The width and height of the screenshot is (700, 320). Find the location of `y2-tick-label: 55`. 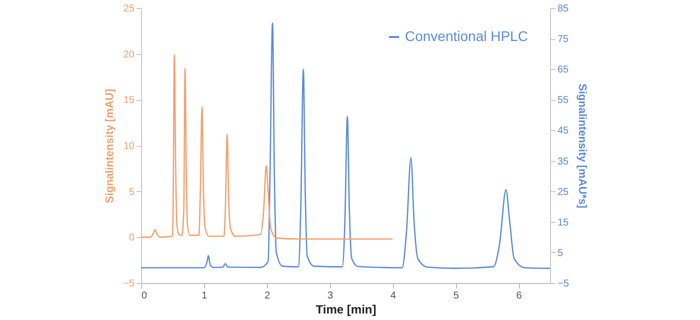

y2-tick-label: 55 is located at coordinates (564, 100).